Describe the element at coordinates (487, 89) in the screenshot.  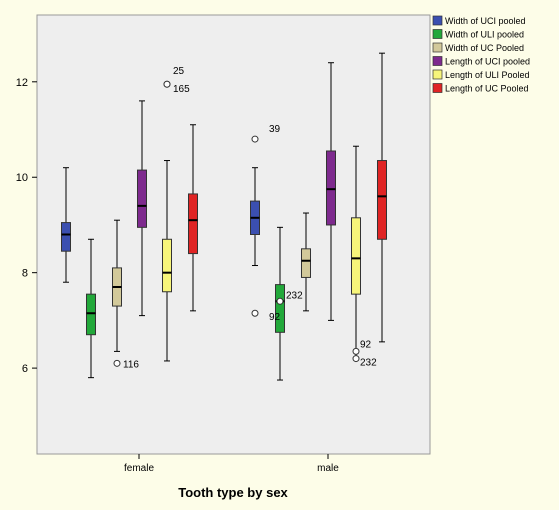
I see `legend-label: Length of UC Pooled` at that location.